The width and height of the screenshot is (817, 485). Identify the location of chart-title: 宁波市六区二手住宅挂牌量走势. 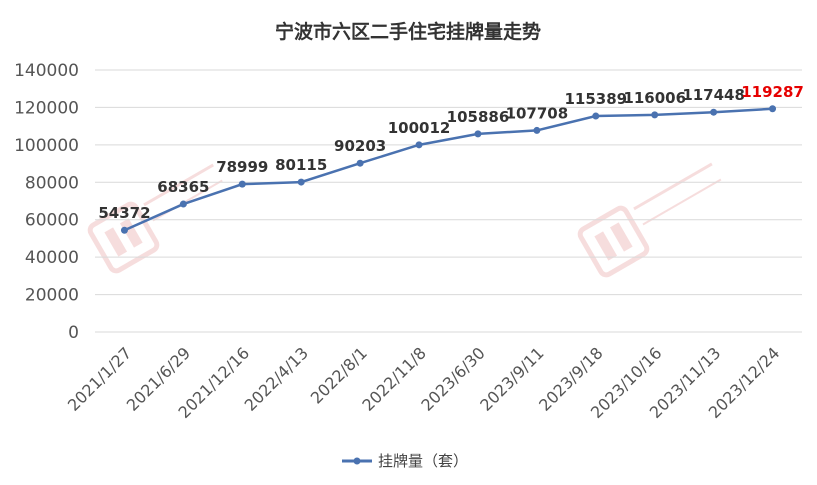
(408, 31).